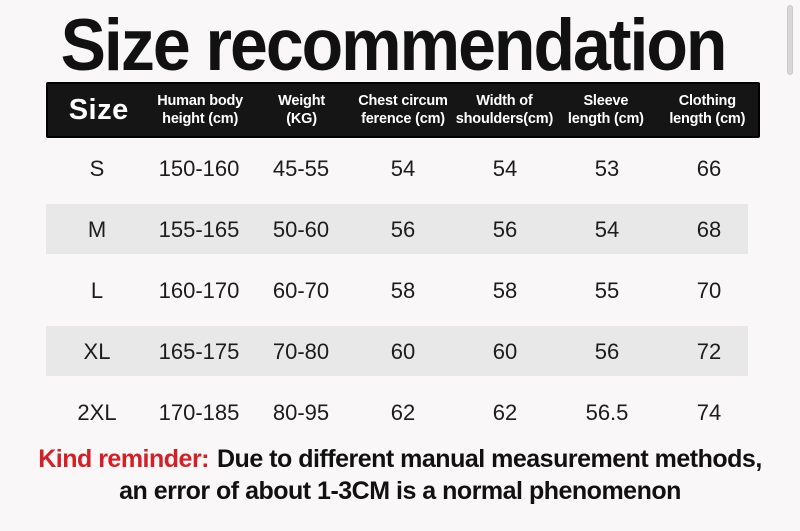  What do you see at coordinates (403, 119) in the screenshot?
I see `header-line: ference (cm)` at bounding box center [403, 119].